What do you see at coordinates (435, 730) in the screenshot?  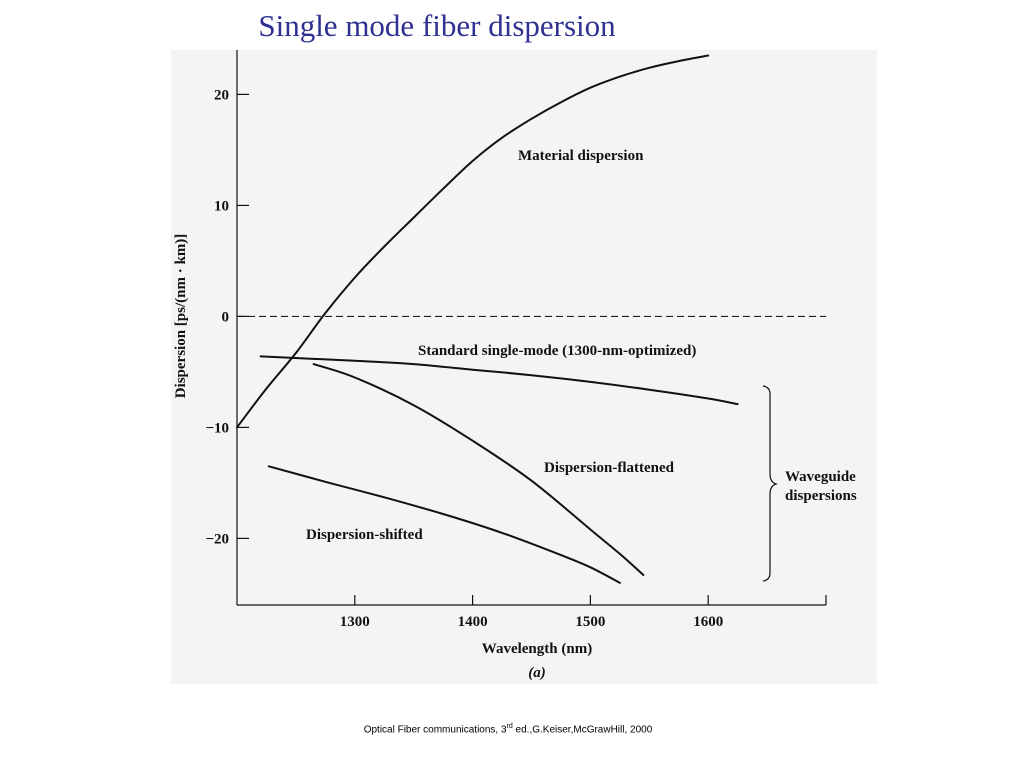 I see `citation-prefix: Optical Fiber communications, 3` at bounding box center [435, 730].